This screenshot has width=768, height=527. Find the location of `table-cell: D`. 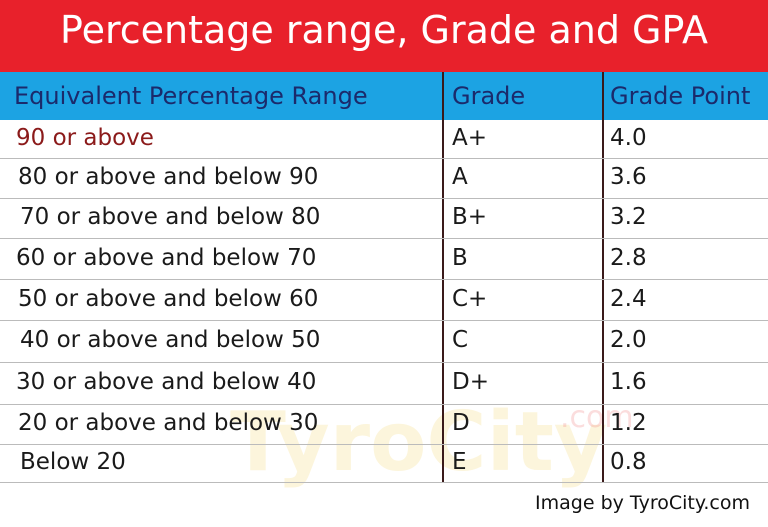

table-cell: D is located at coordinates (461, 423).